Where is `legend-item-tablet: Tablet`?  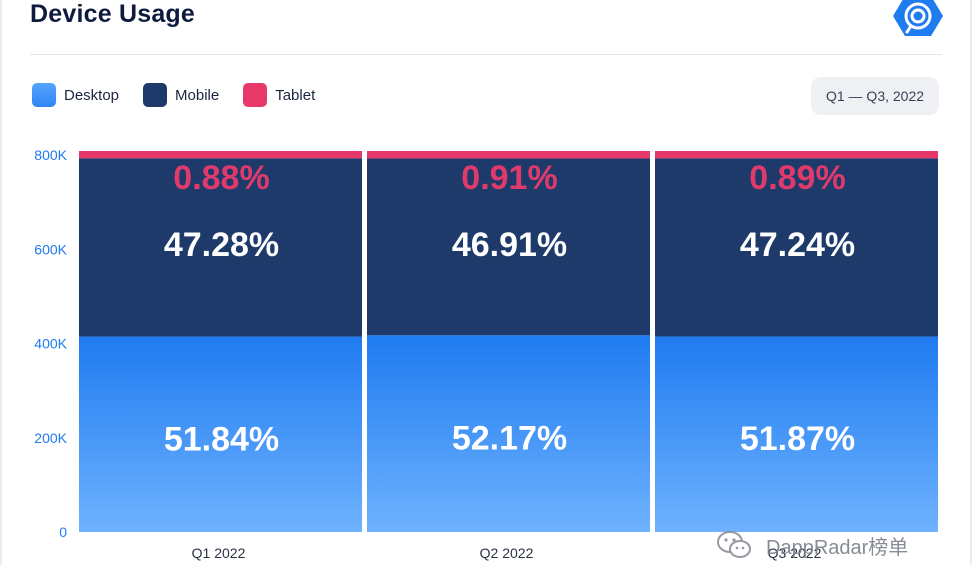
legend-item-tablet: Tablet is located at coordinates (279, 95).